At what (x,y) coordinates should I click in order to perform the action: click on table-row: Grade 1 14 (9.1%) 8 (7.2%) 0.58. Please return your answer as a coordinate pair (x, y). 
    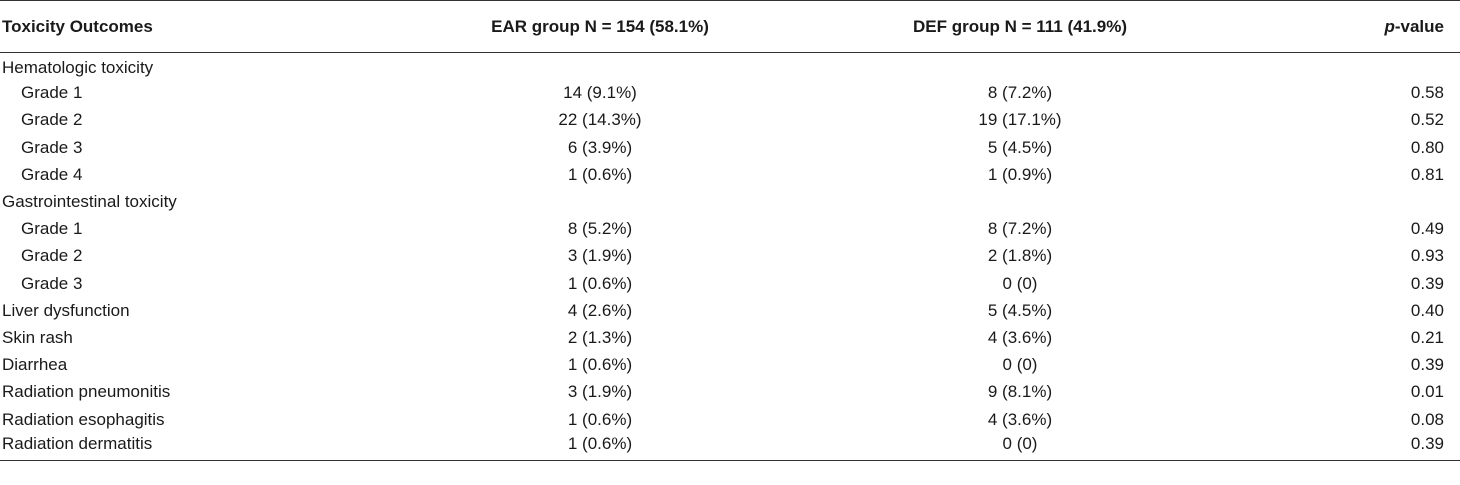
    Looking at the image, I should click on (730, 93).